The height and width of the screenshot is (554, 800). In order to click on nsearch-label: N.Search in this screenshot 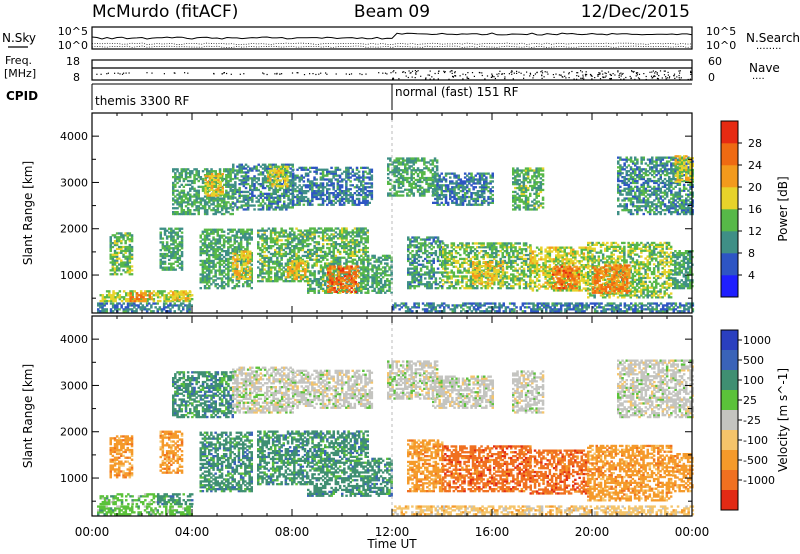, I will do `click(773, 38)`.